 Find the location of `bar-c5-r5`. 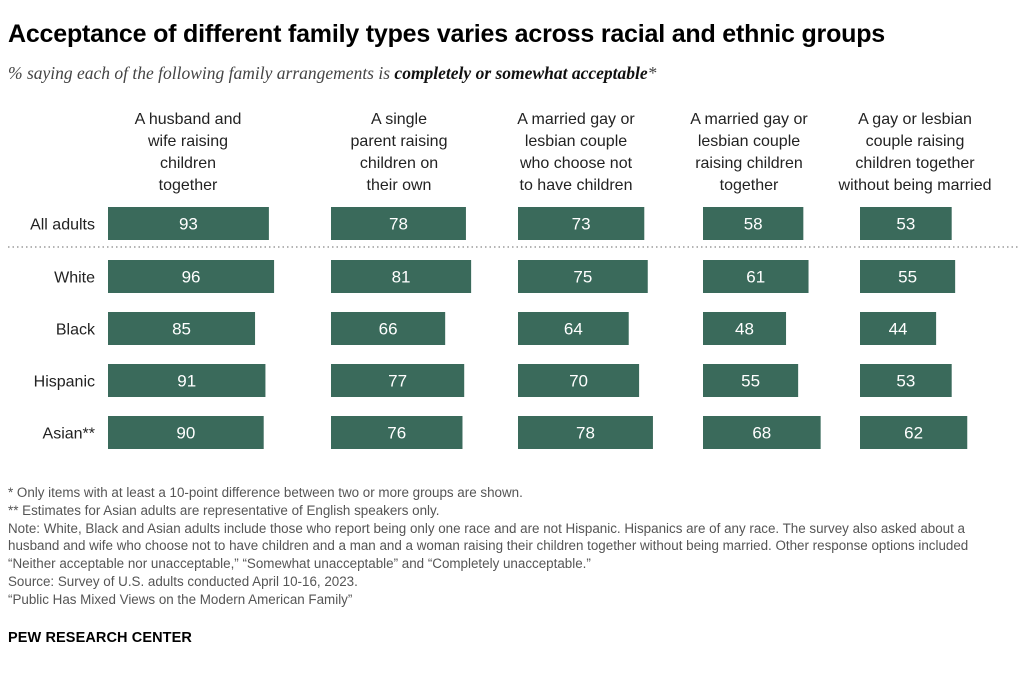

bar-c5-r5 is located at coordinates (914, 432).